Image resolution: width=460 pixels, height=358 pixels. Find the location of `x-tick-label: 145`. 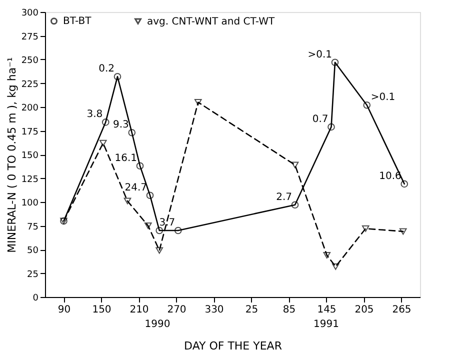

x-tick-label: 145 is located at coordinates (326, 310).